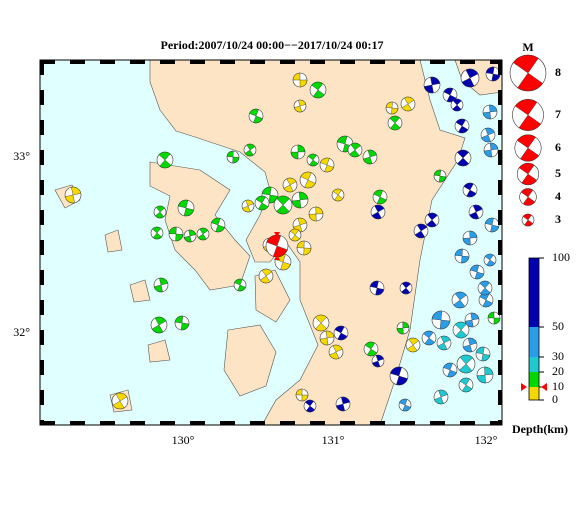  Describe the element at coordinates (21, 332) in the screenshot. I see `lat-label: 32°` at that location.